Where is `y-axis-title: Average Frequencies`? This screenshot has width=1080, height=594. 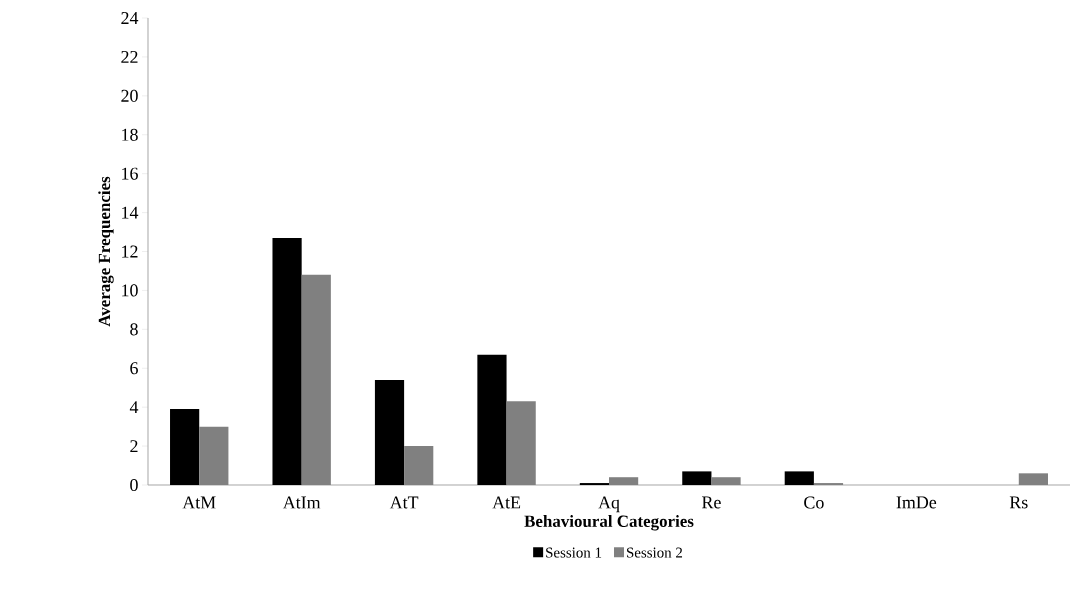
y-axis-title: Average Frequencies is located at coordinates (106, 251).